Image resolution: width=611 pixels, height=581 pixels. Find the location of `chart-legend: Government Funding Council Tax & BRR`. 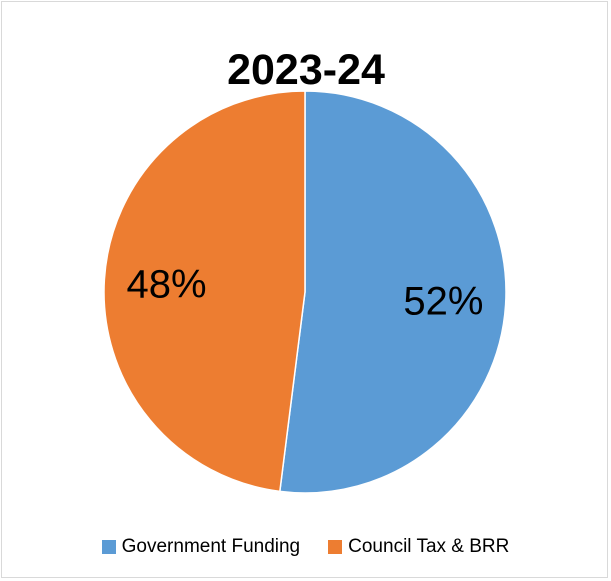

chart-legend: Government Funding Council Tax & BRR is located at coordinates (305, 547).